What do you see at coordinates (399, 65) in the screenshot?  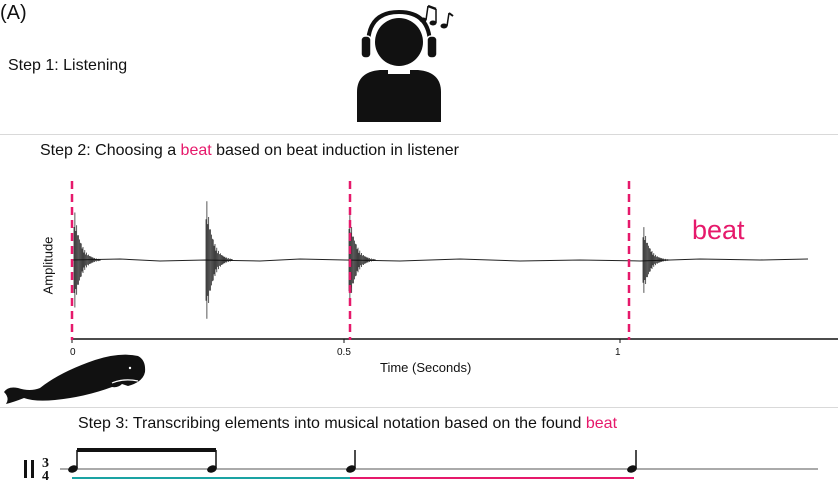 I see `listener-with-headphones-icon` at bounding box center [399, 65].